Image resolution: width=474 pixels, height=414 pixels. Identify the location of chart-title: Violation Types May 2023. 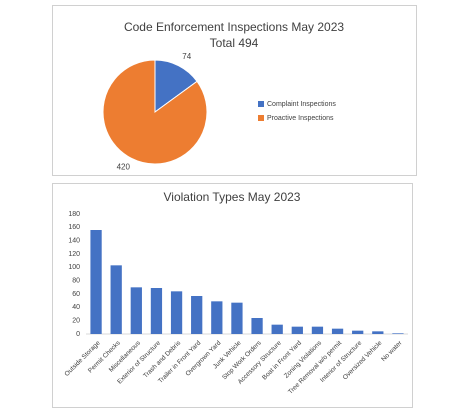
(232, 197).